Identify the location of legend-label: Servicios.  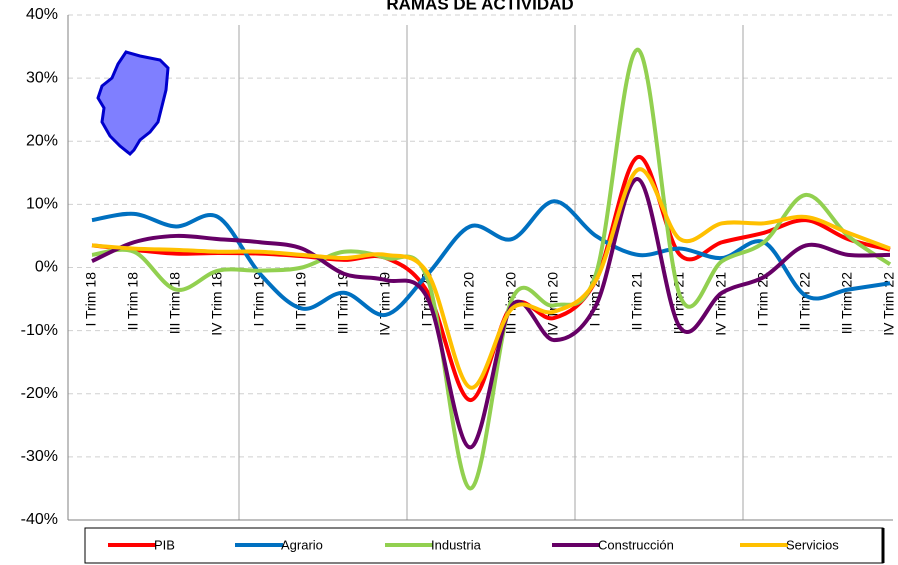
(812, 544).